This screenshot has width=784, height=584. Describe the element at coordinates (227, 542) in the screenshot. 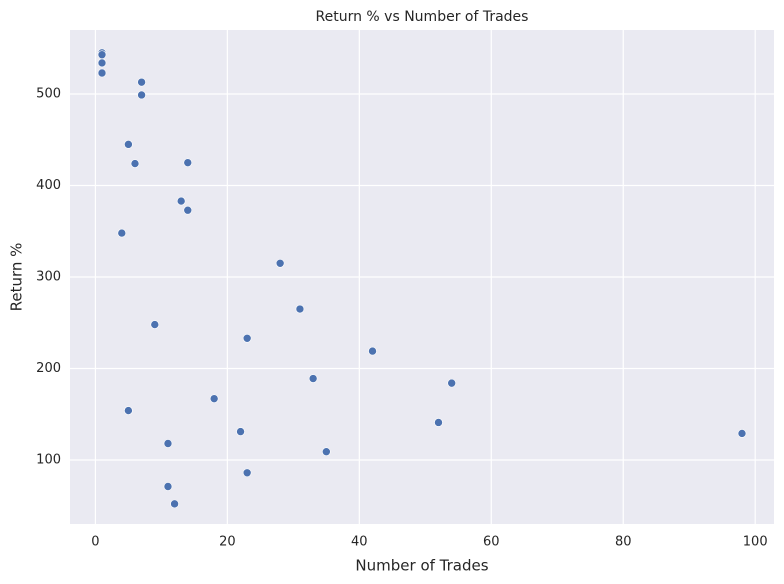

I see `x-tick-label: 20` at that location.